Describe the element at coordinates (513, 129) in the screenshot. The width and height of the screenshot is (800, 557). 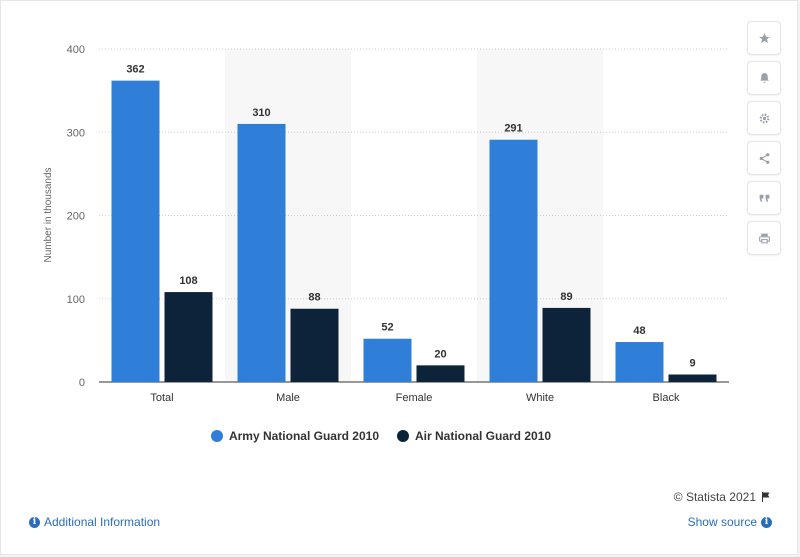
I see `data-label: 291` at that location.